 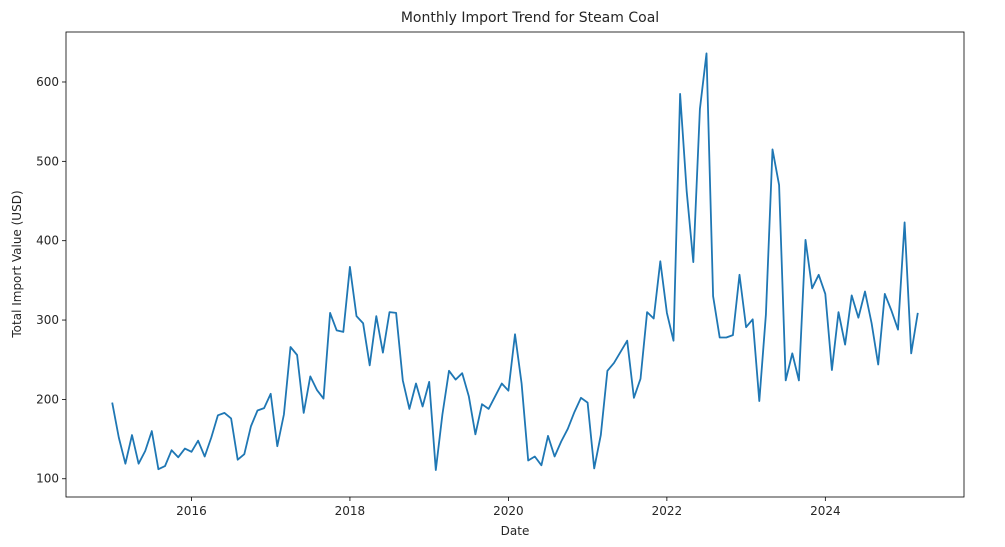 What do you see at coordinates (47, 161) in the screenshot?
I see `y-tick-label: 500` at bounding box center [47, 161].